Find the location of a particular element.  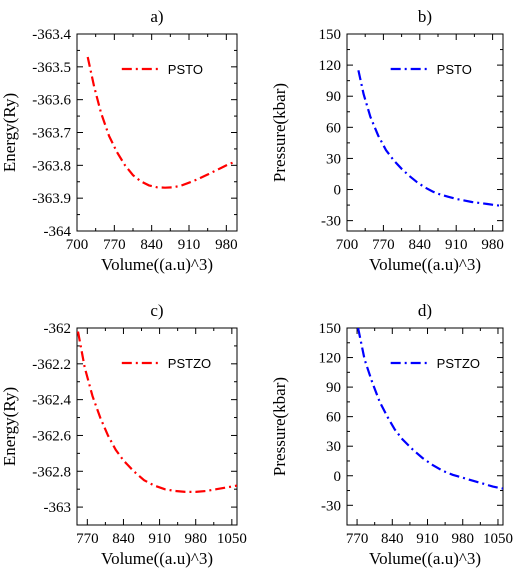

y-tick-label: -362.4 is located at coordinates (51, 401).